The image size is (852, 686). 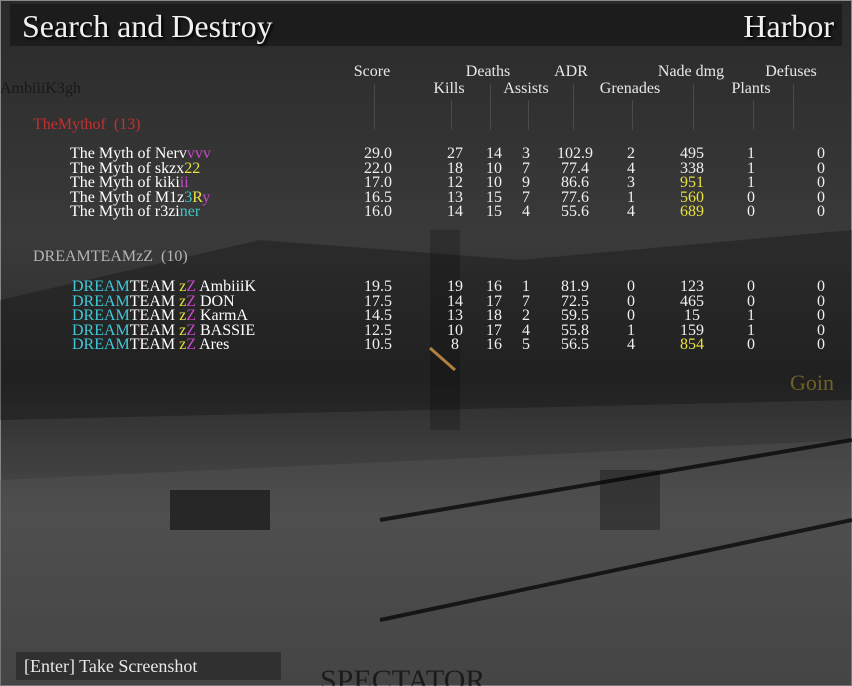 What do you see at coordinates (788, 26) in the screenshot?
I see `map-name: Harbor` at bounding box center [788, 26].